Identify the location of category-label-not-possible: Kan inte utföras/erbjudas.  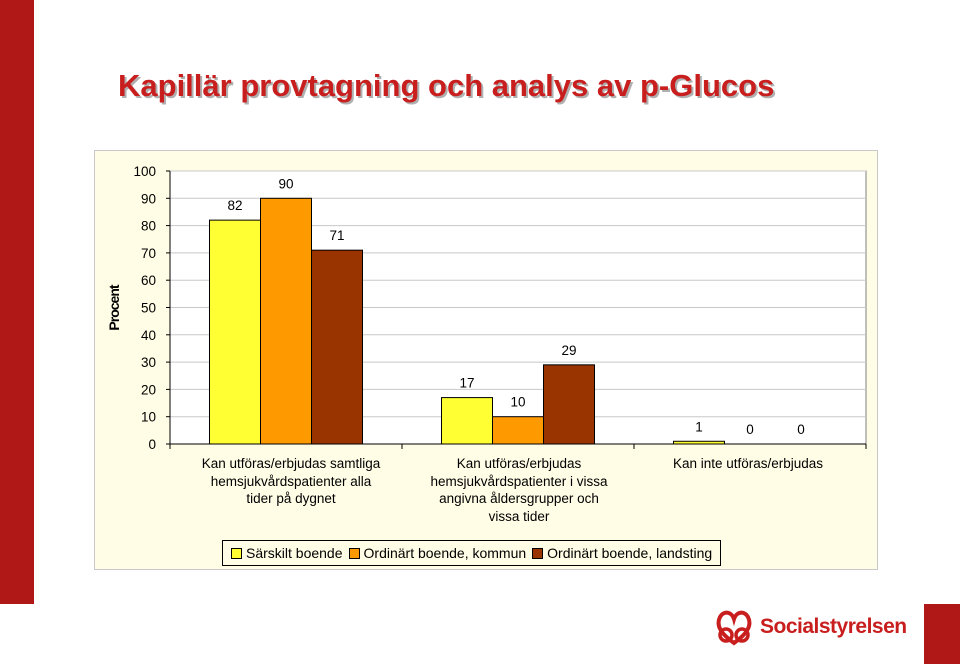
(748, 464).